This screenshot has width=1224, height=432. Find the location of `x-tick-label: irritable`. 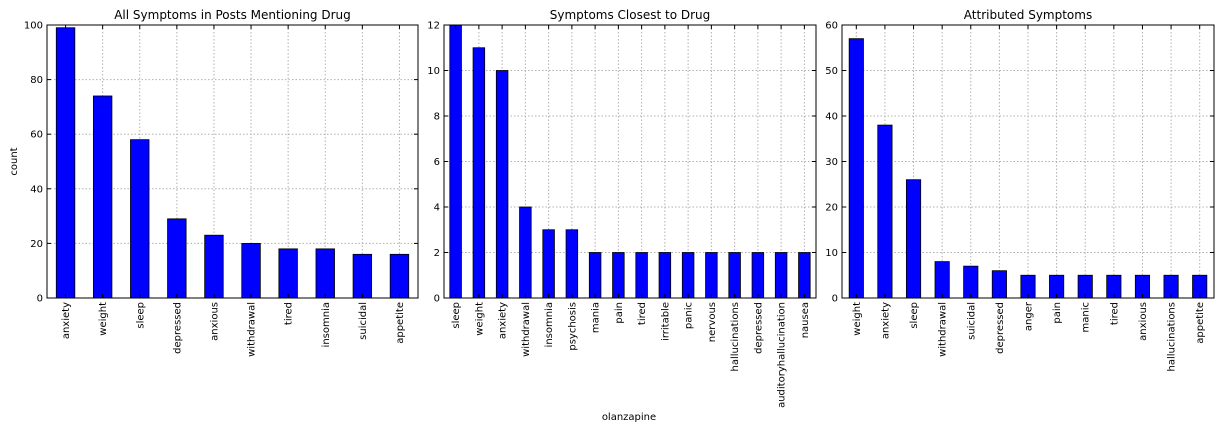

x-tick-label: irritable is located at coordinates (665, 321).